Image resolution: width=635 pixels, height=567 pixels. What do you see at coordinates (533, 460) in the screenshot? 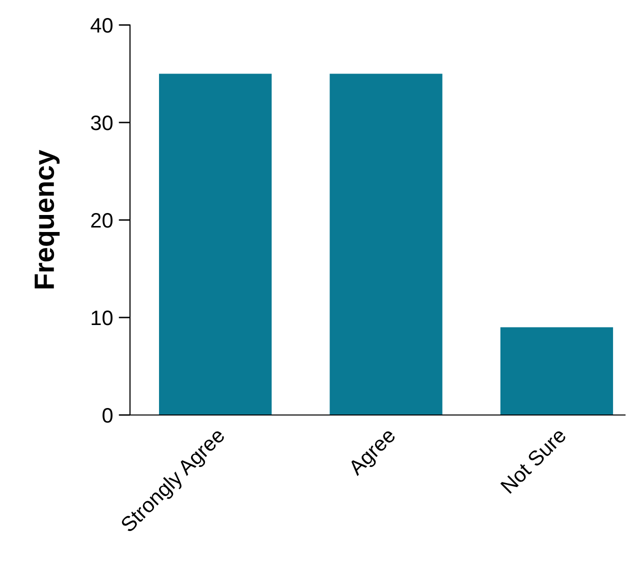
I see `x-tick-label: Not Sure` at bounding box center [533, 460].